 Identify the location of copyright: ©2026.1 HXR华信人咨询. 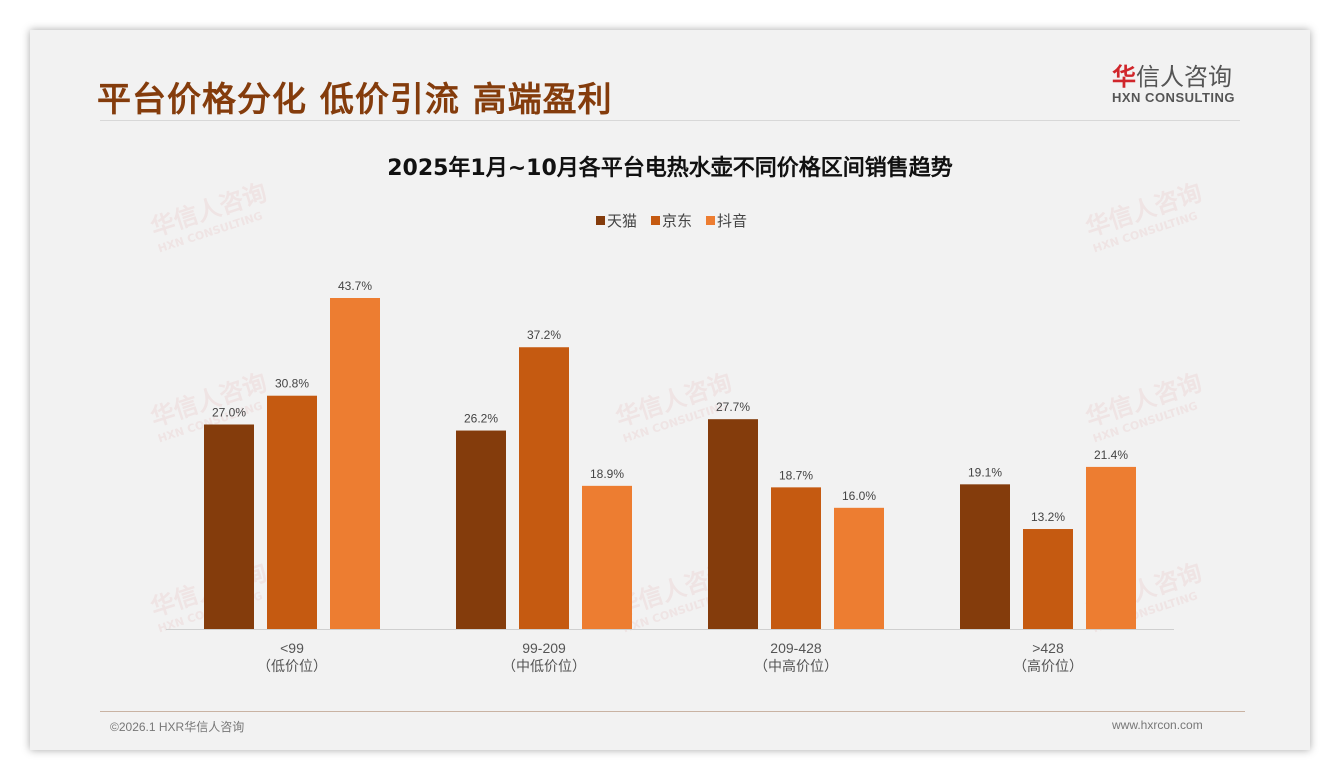
(177, 727).